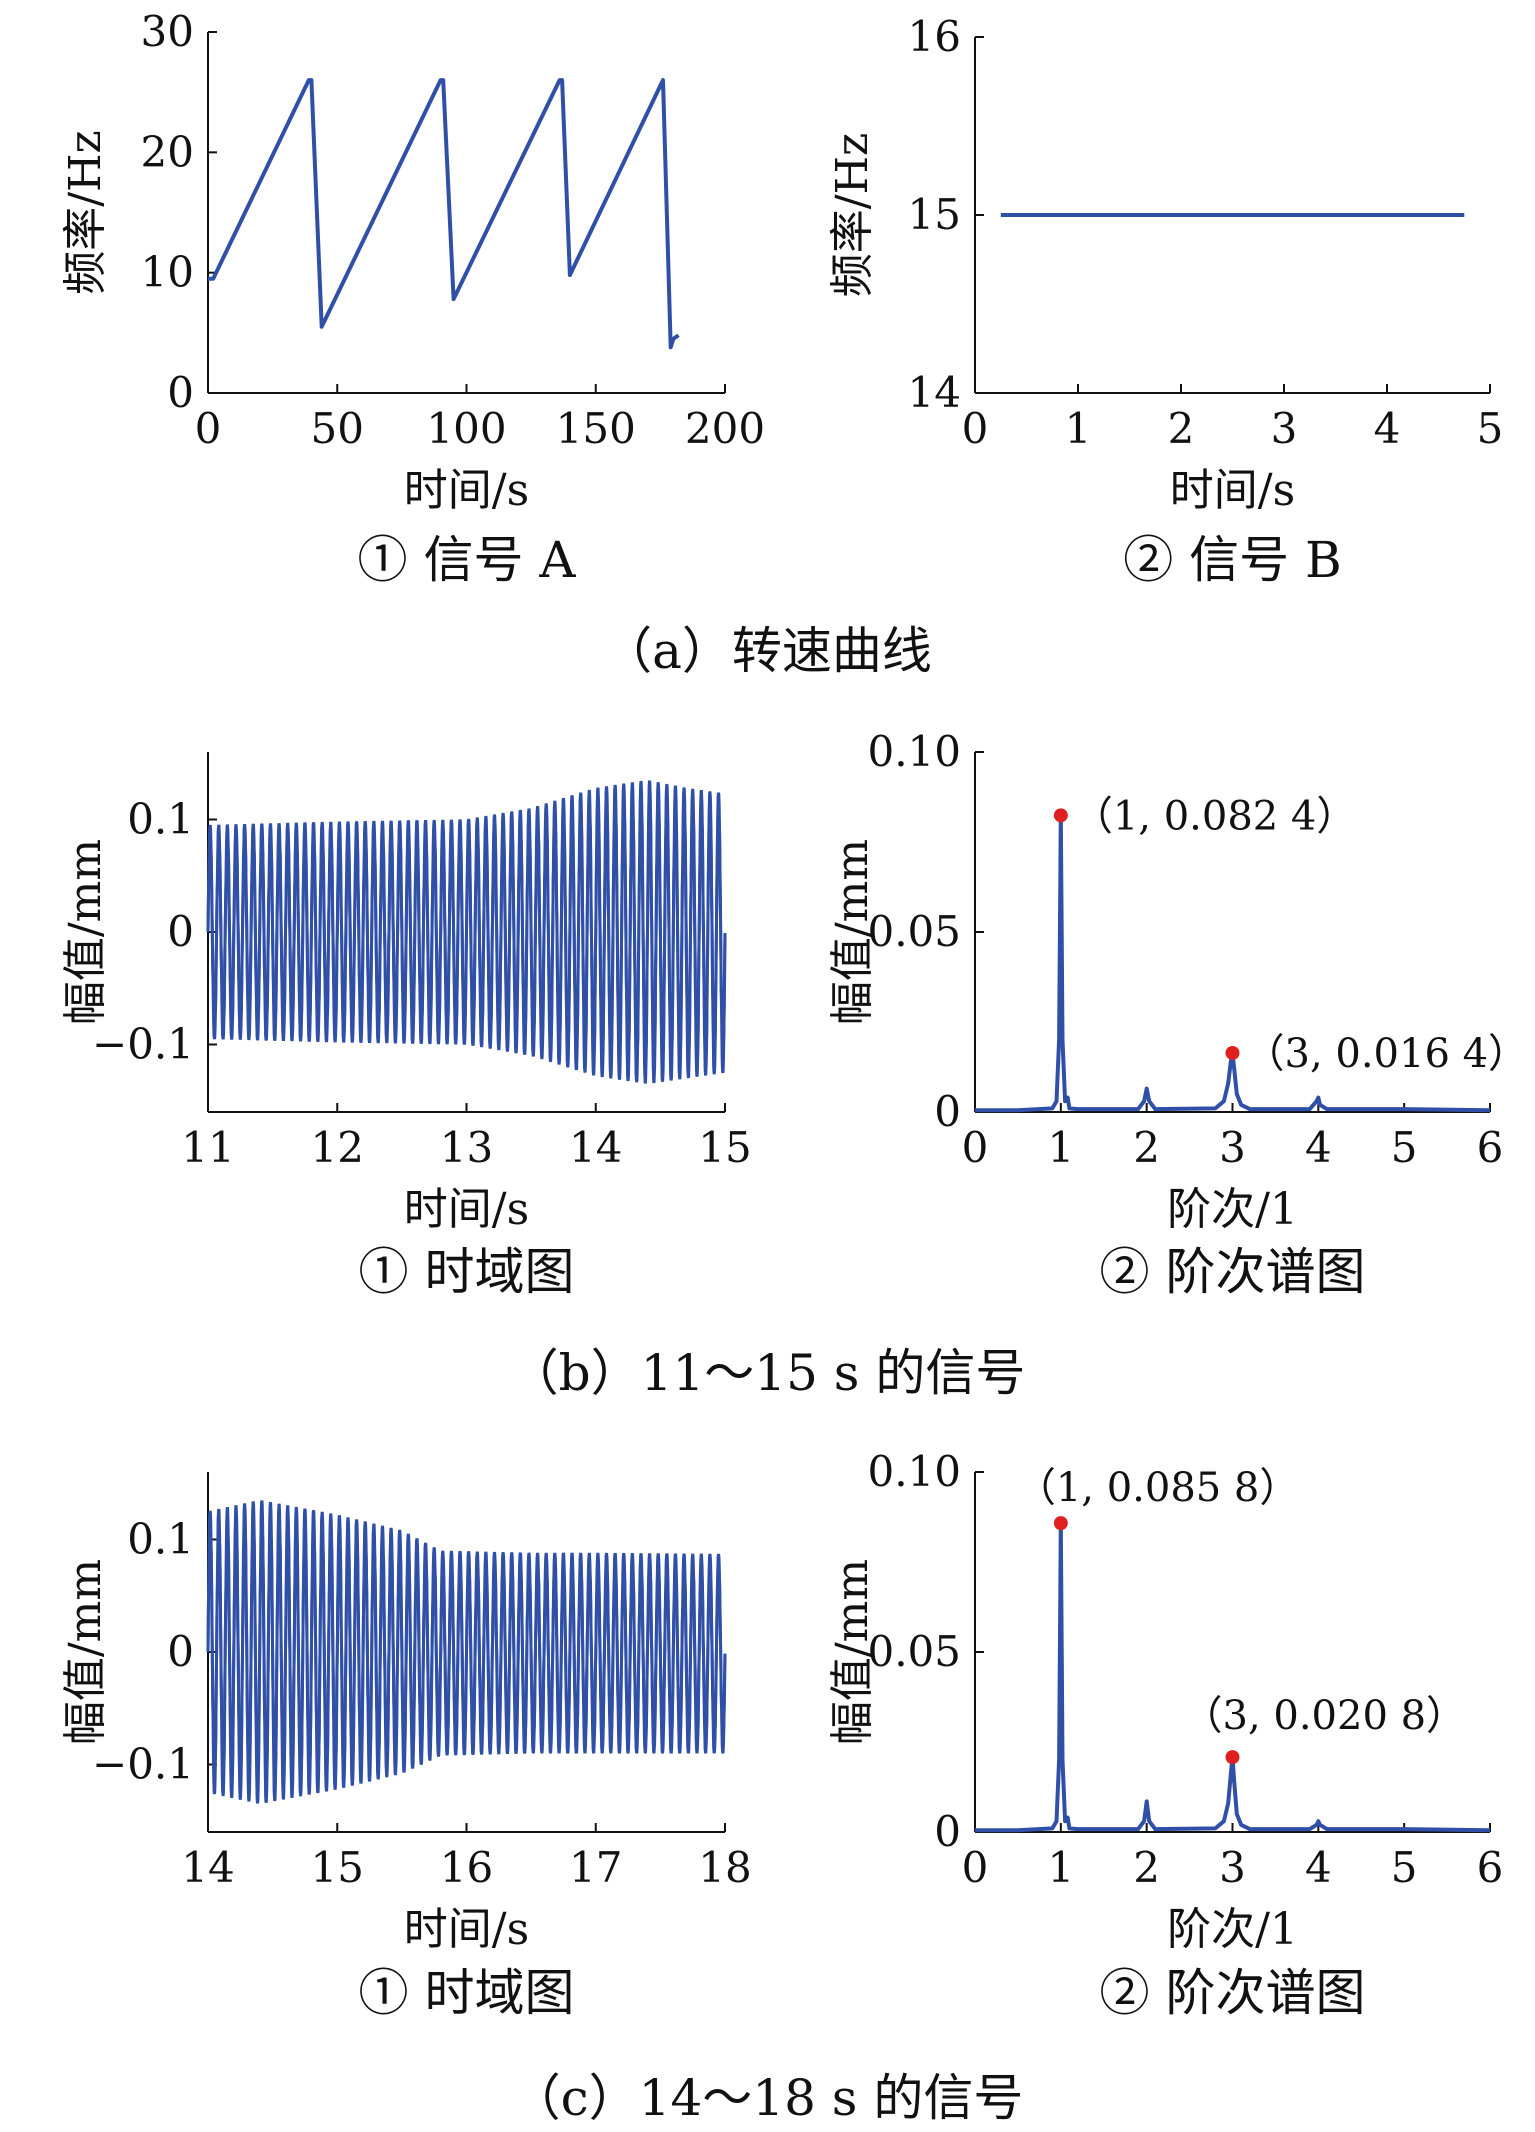 The width and height of the screenshot is (1535, 2132). Describe the element at coordinates (1165, 300) in the screenshot. I see `chart-a2: 0 1 2 3 4 5 14 15 16 时间/s 频率/Hz ② 信号 B` at that location.